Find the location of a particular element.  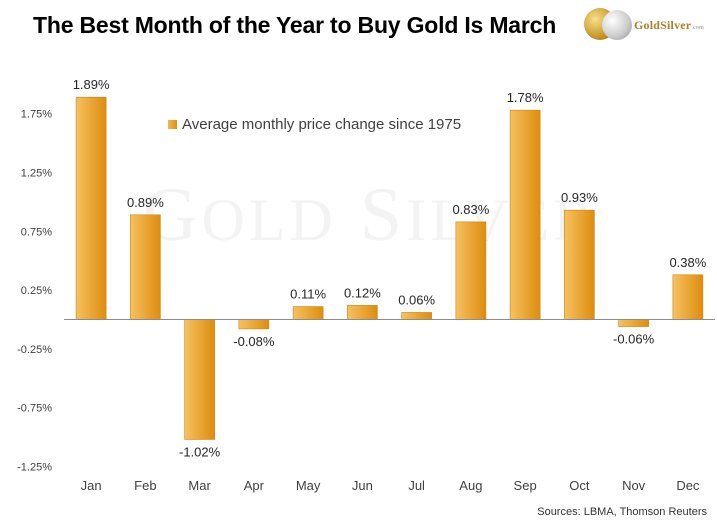

y-tick-label: 1.25% is located at coordinates (36, 174).